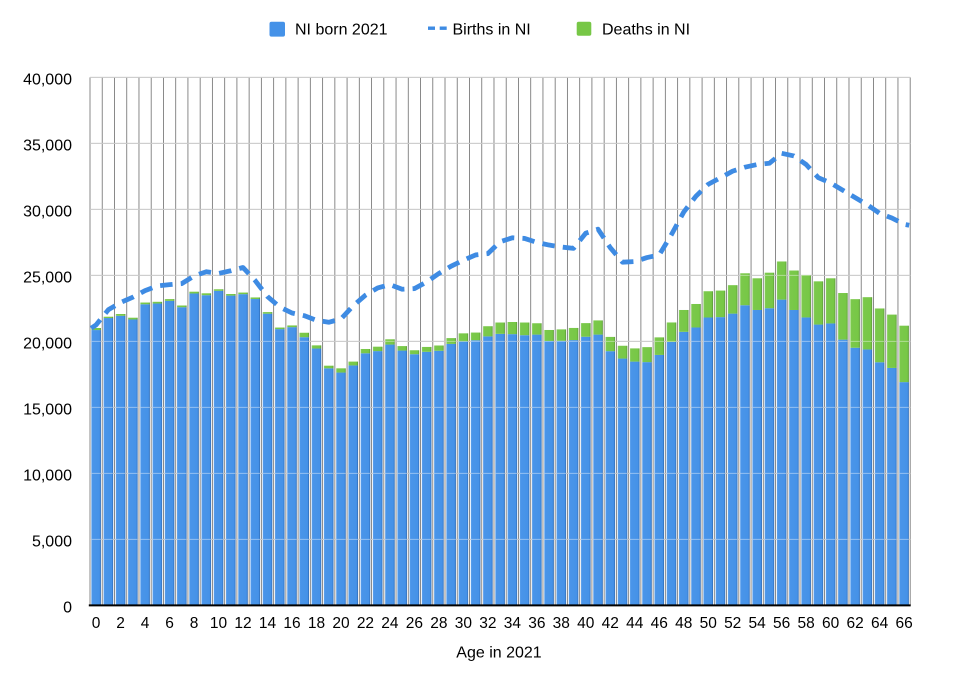 The image size is (960, 677). I want to click on svg-text: 40, so click(586, 623).